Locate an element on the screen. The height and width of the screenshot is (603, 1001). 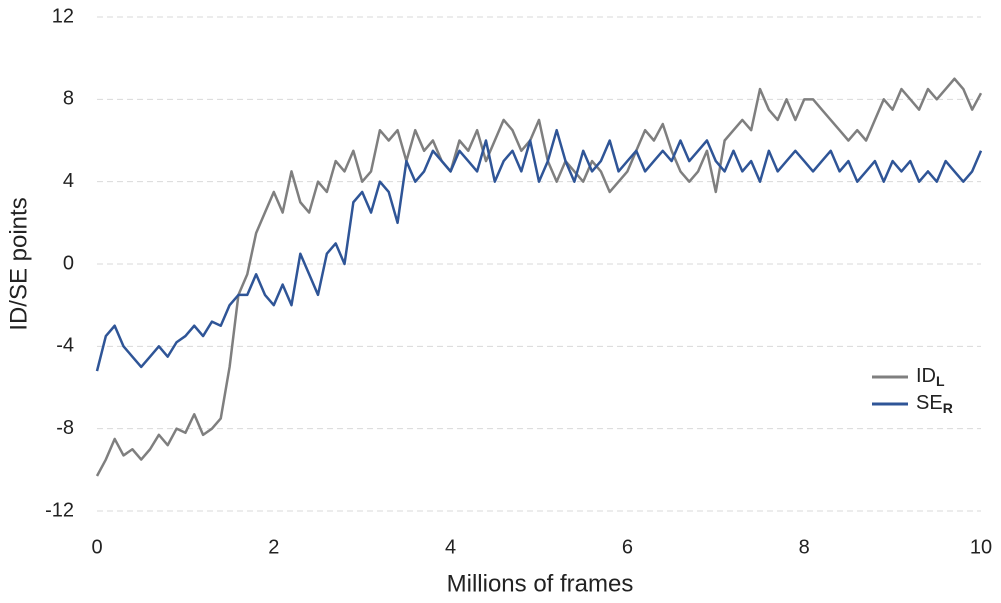
x-tick-label: 8 is located at coordinates (804, 547).